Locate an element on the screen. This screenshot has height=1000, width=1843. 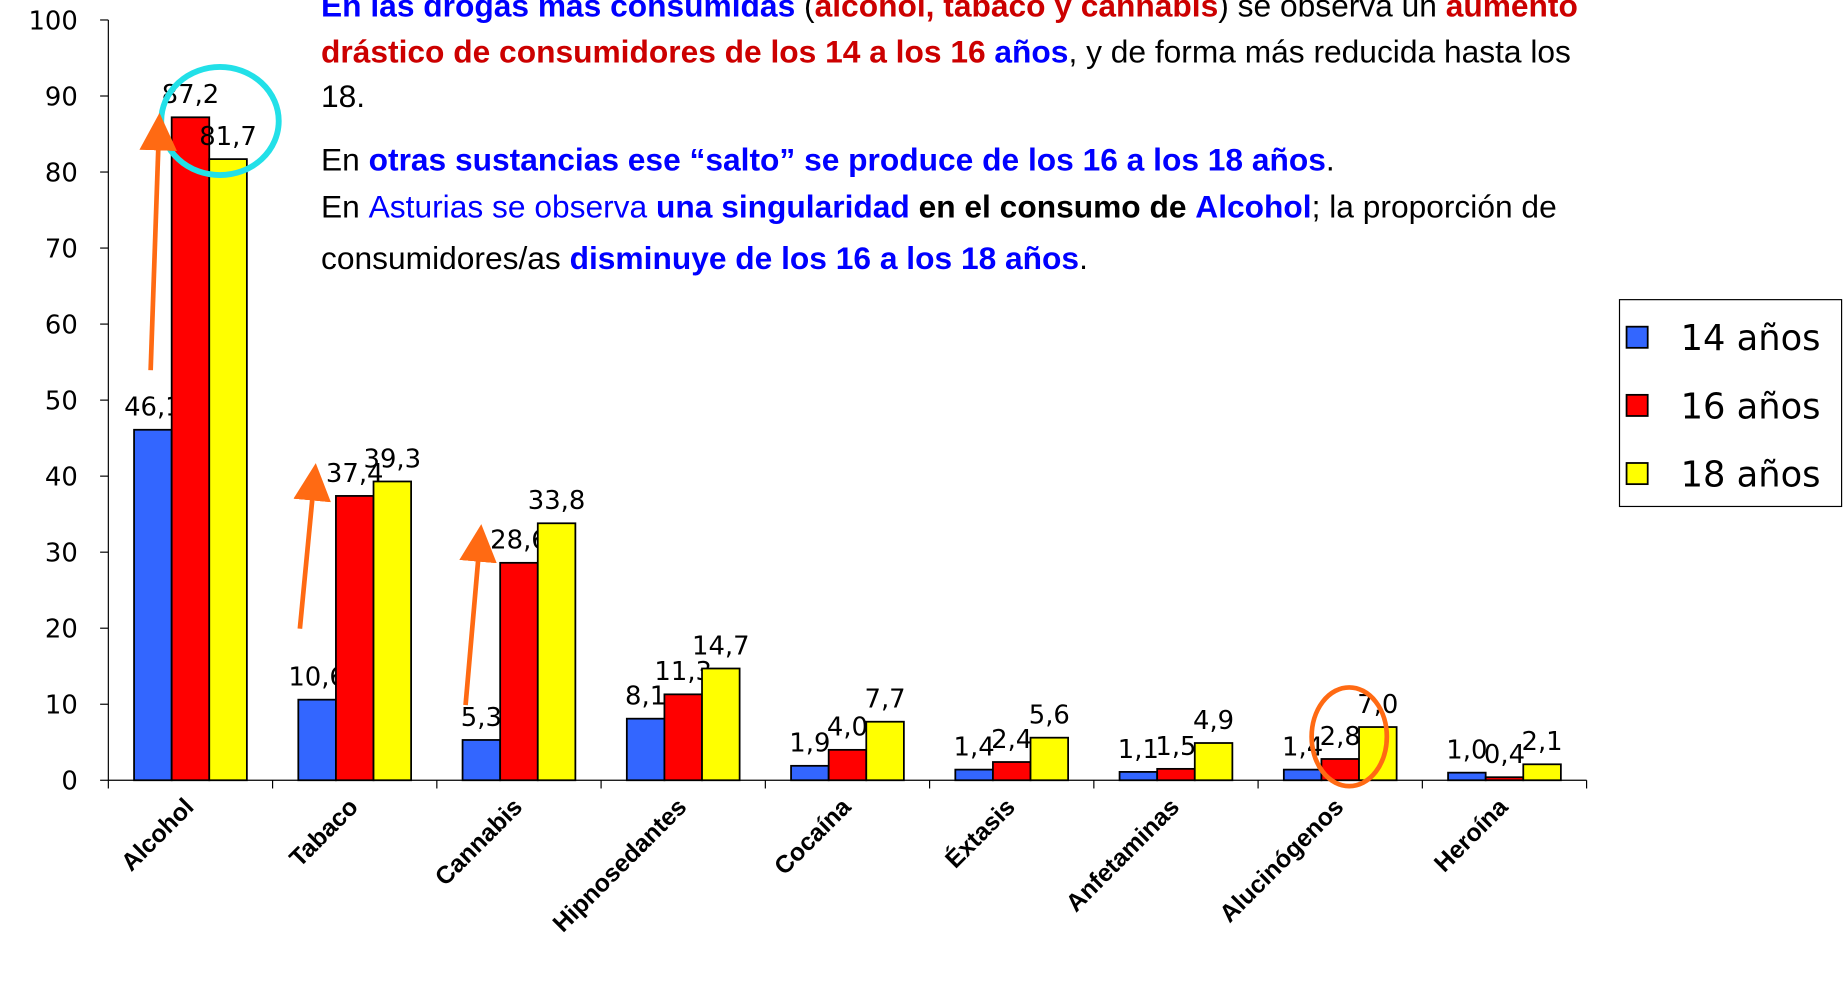
x-tick-label: Alucinógenos is located at coordinates (1282, 861).